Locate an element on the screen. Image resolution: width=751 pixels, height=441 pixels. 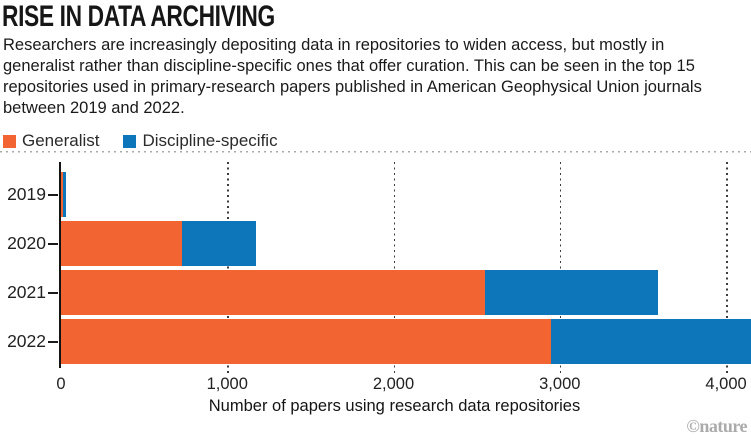
legend-item-discipline-specific: Discipline-specific is located at coordinates (200, 141).